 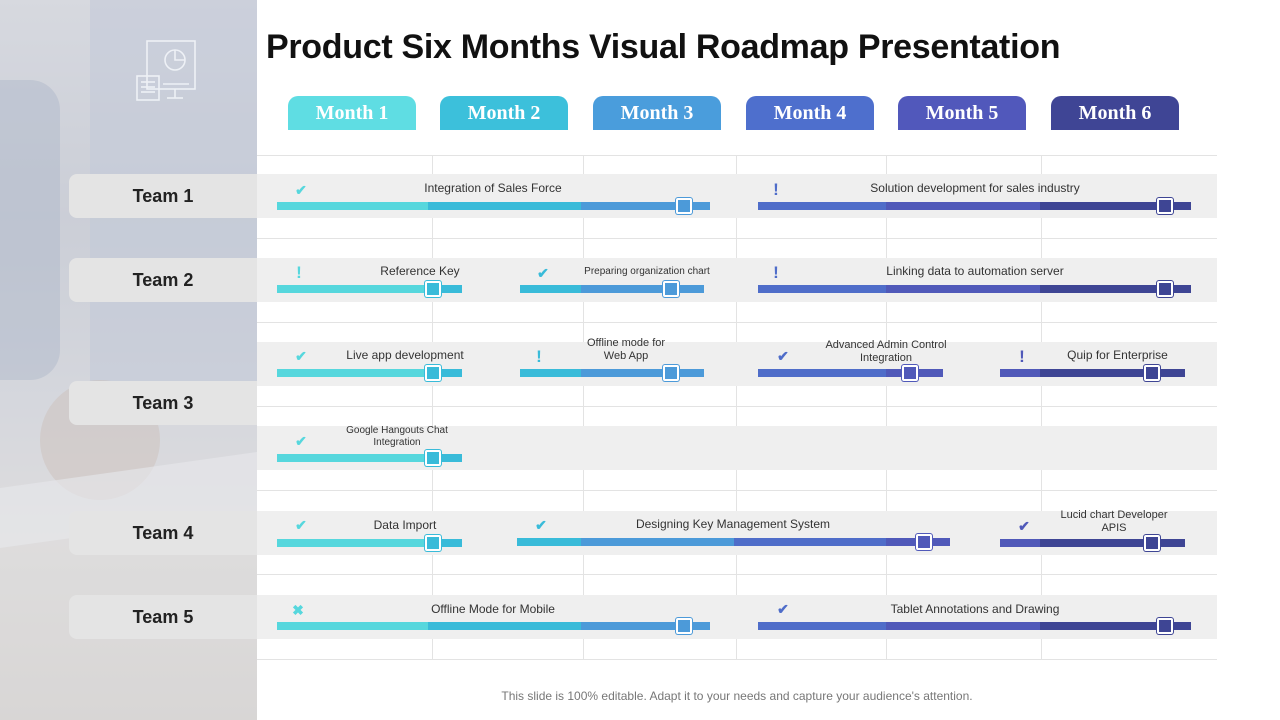 What do you see at coordinates (30, 230) in the screenshot?
I see `photo-shape` at bounding box center [30, 230].